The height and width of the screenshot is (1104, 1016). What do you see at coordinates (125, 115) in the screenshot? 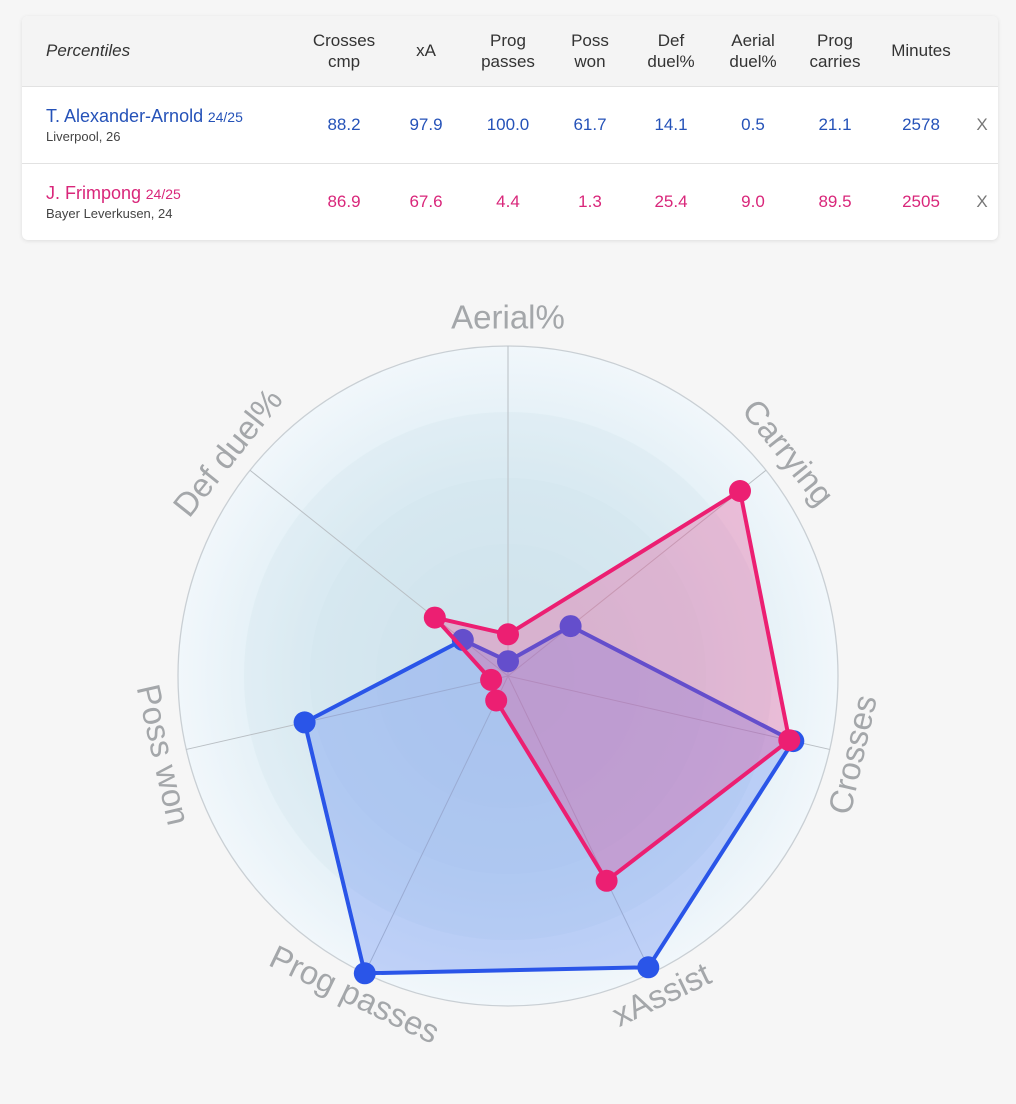
I see `player-name: T. Alexander-Arnold` at bounding box center [125, 115].